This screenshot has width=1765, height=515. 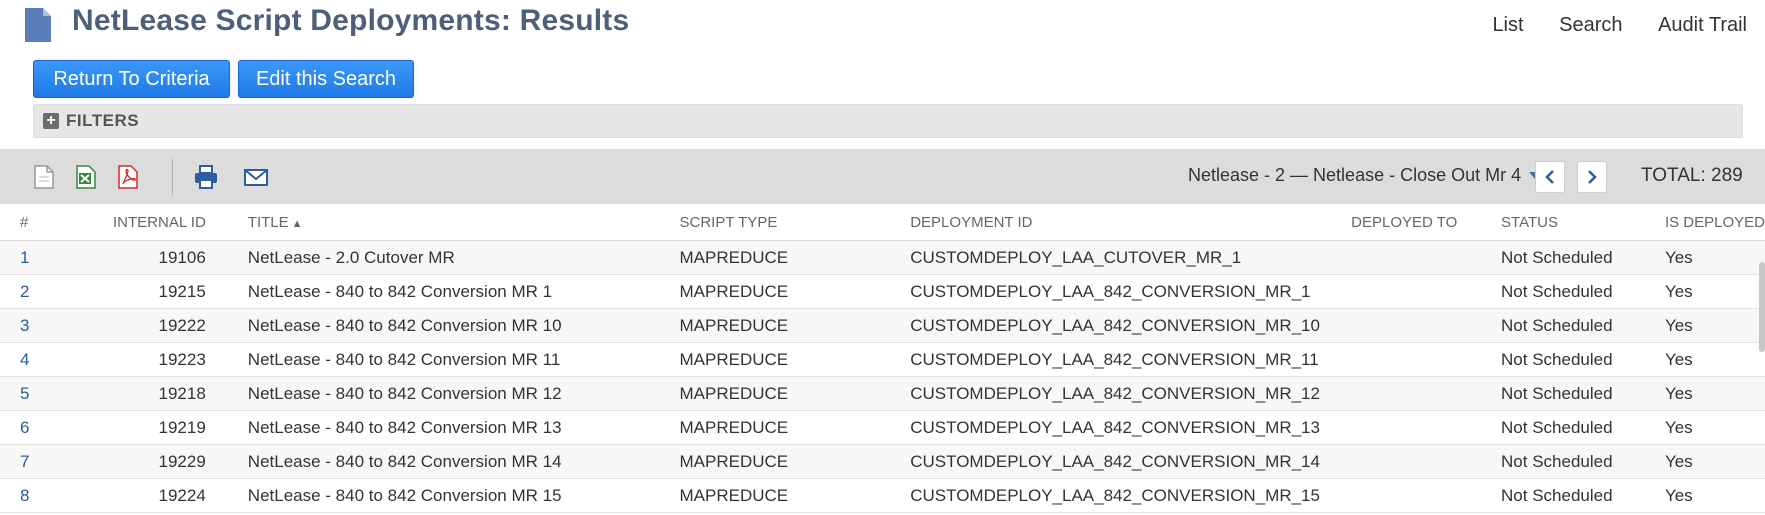 What do you see at coordinates (54, 222) in the screenshot?
I see `column-header-number: #` at bounding box center [54, 222].